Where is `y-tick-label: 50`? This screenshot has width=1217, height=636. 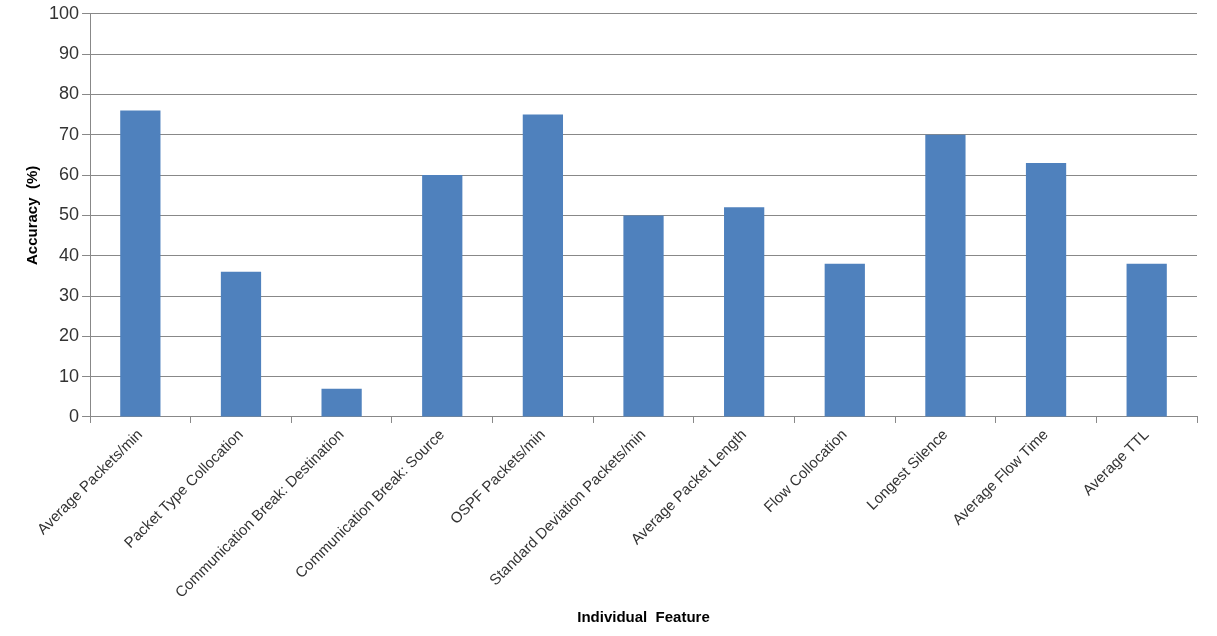
y-tick-label: 50 is located at coordinates (69, 214).